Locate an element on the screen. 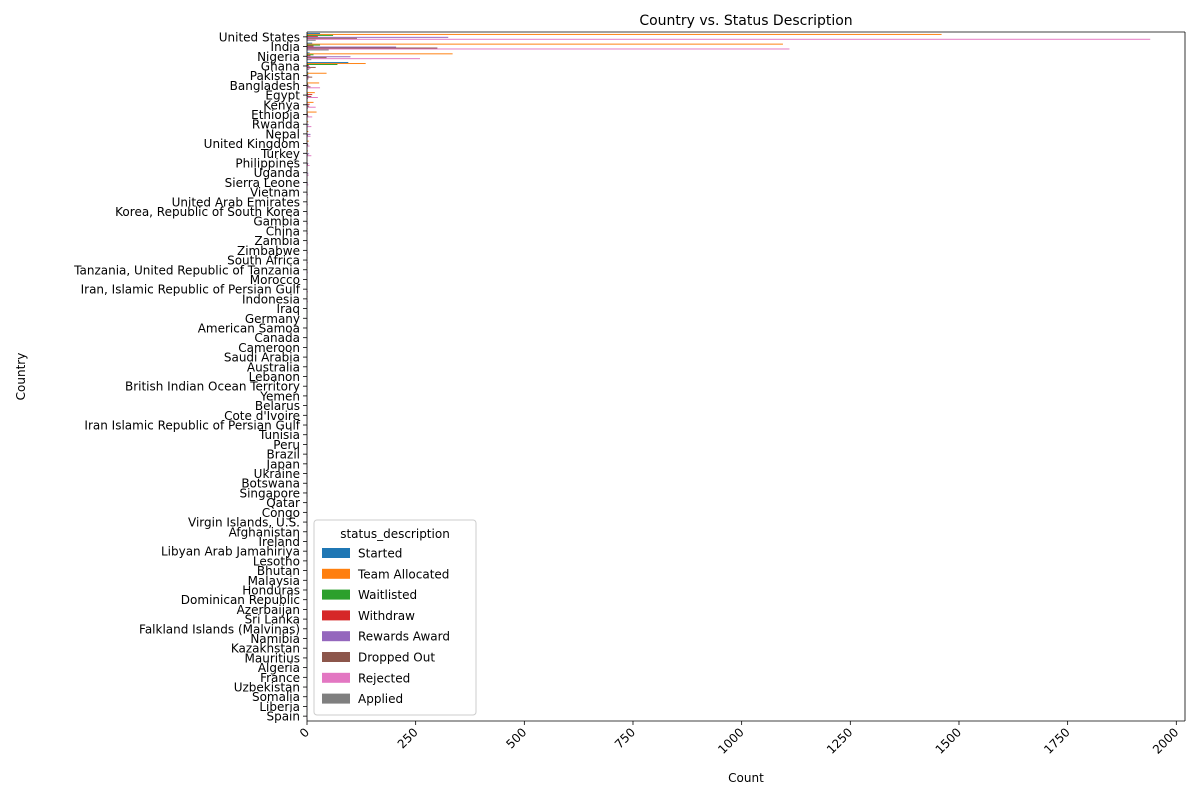  legend-item-label: Rewards Award is located at coordinates (404, 637).